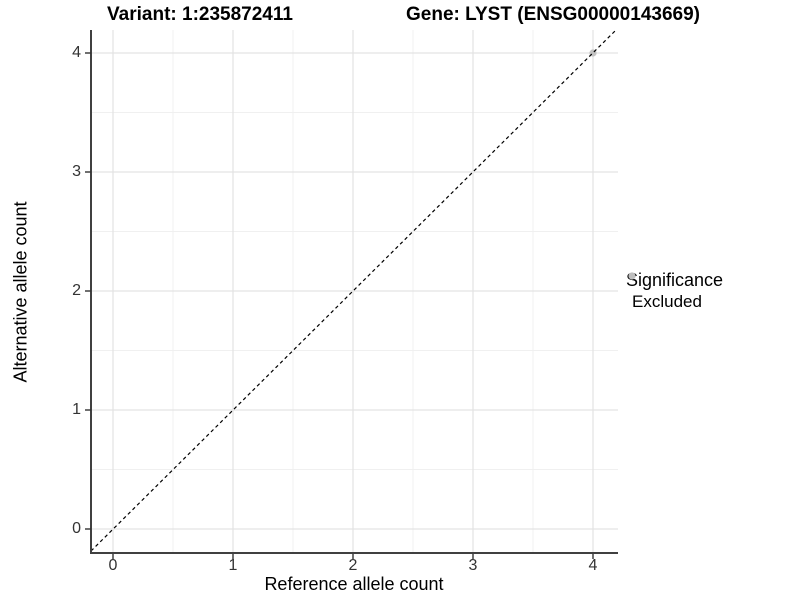 Image resolution: width=800 pixels, height=600 pixels. Describe the element at coordinates (200, 14) in the screenshot. I see `plot-title-variant: Variant: 1:235872411` at that location.